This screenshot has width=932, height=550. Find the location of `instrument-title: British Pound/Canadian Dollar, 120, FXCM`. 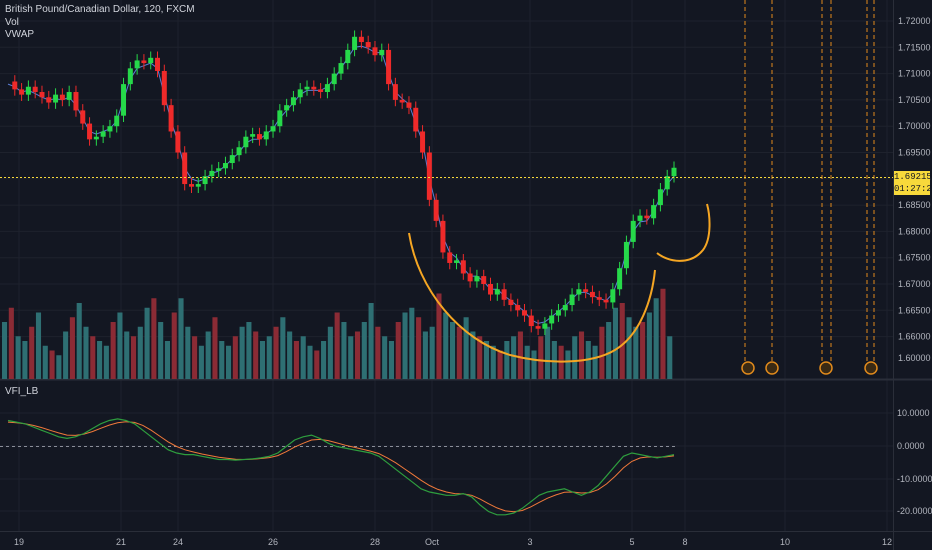

instrument-title: British Pound/Canadian Dollar, 120, FXCM is located at coordinates (100, 9).